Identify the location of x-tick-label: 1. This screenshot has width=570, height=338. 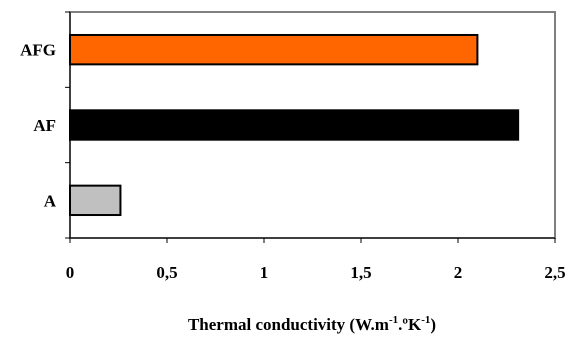
(264, 272).